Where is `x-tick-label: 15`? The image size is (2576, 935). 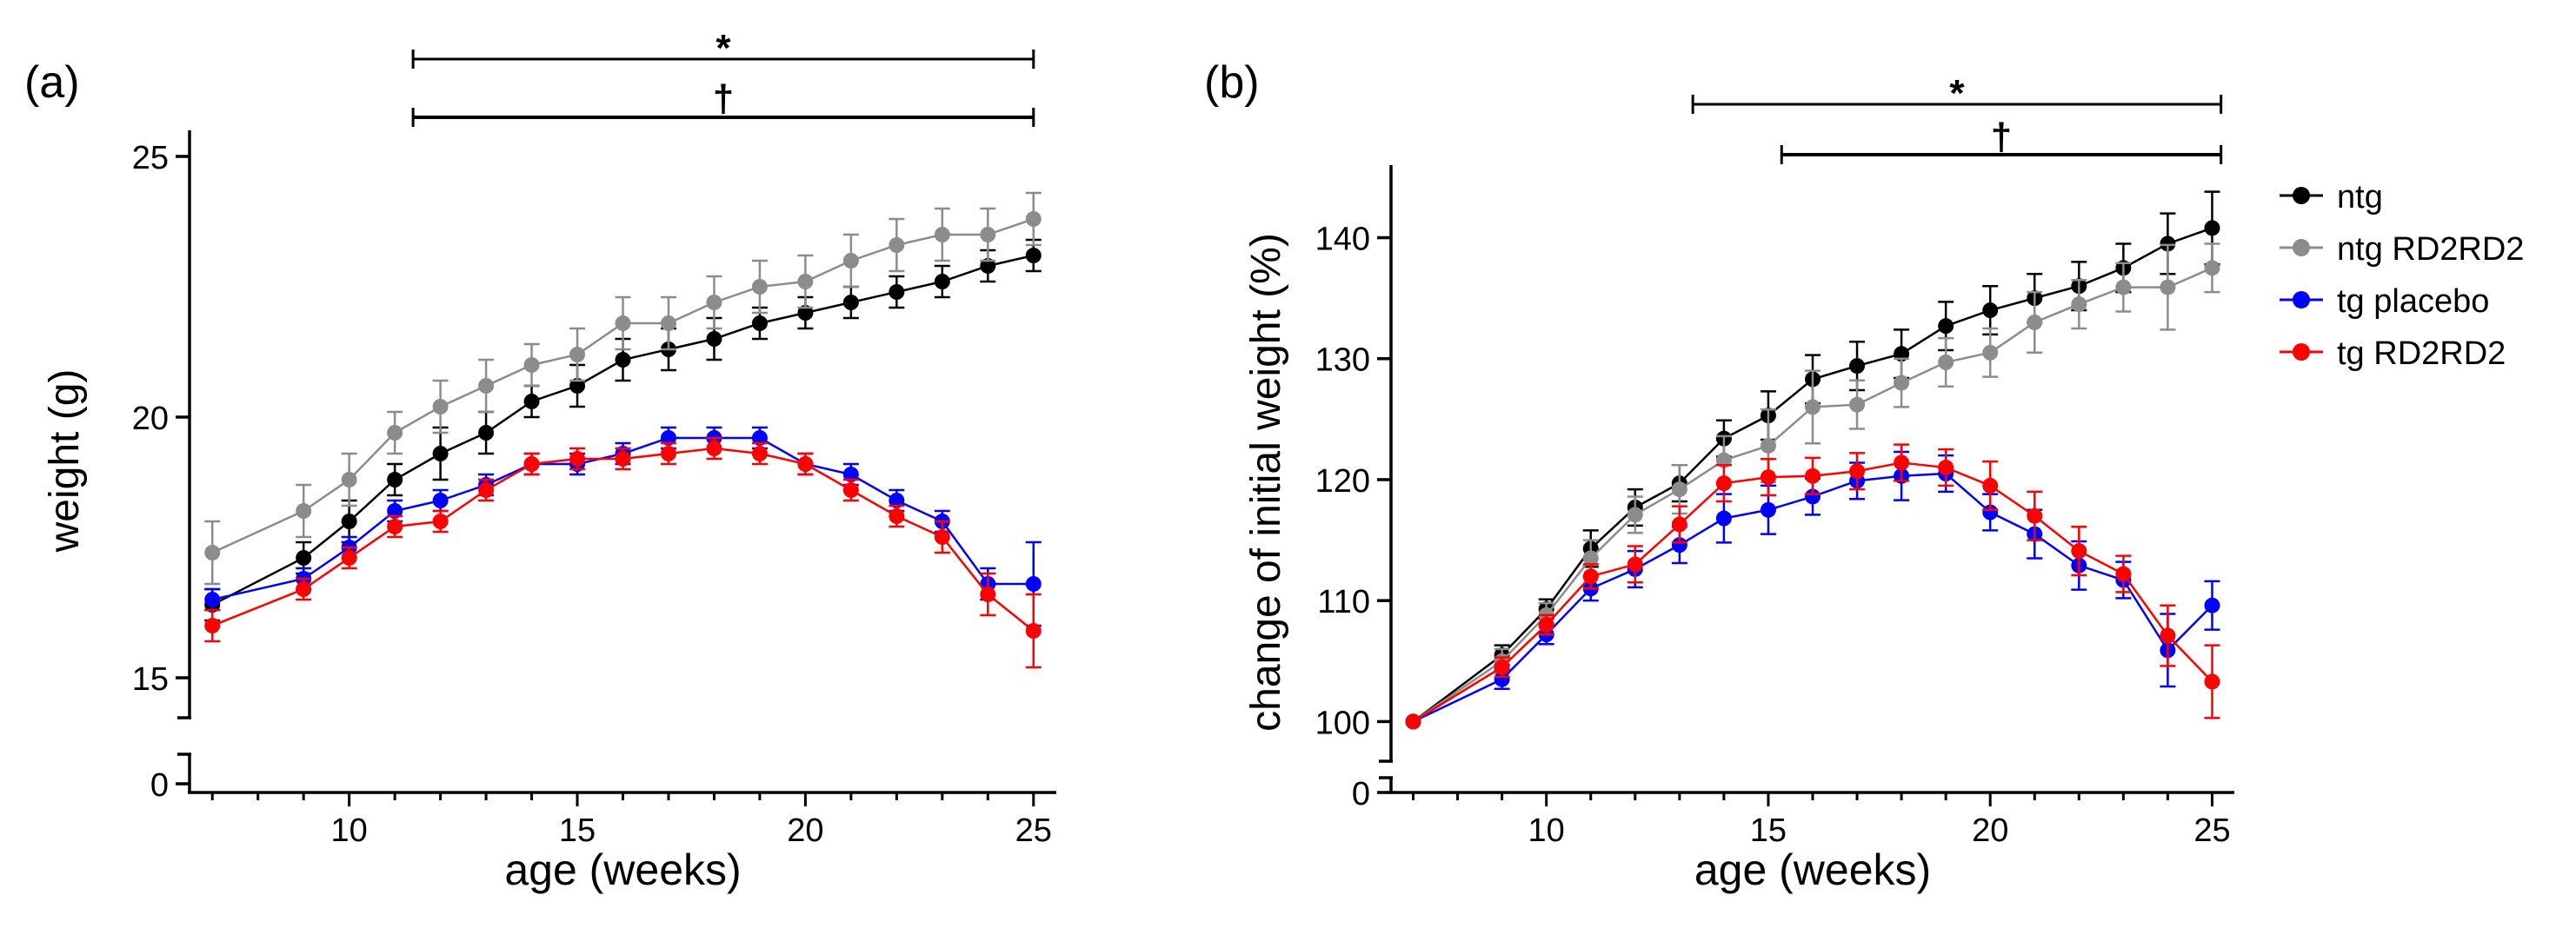
x-tick-label: 15 is located at coordinates (577, 830).